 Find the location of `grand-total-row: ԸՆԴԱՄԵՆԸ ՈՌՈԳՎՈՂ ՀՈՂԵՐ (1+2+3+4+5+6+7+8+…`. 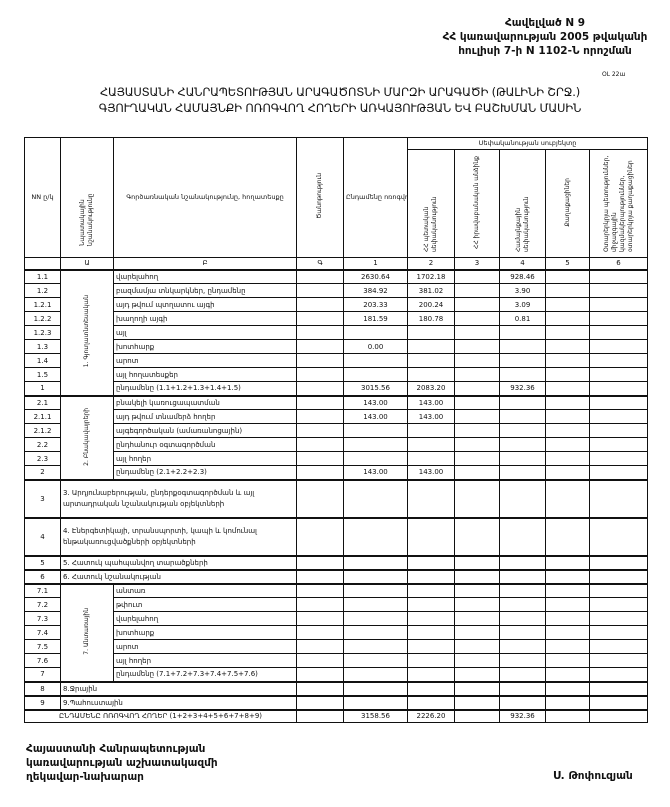

grand-total-row: ԸՆԴԱՄԵՆԸ ՈՌՈԳՎՈՂ ՀՈՂԵՐ (1+2+3+4+5+6+7+8+… is located at coordinates (336, 715).